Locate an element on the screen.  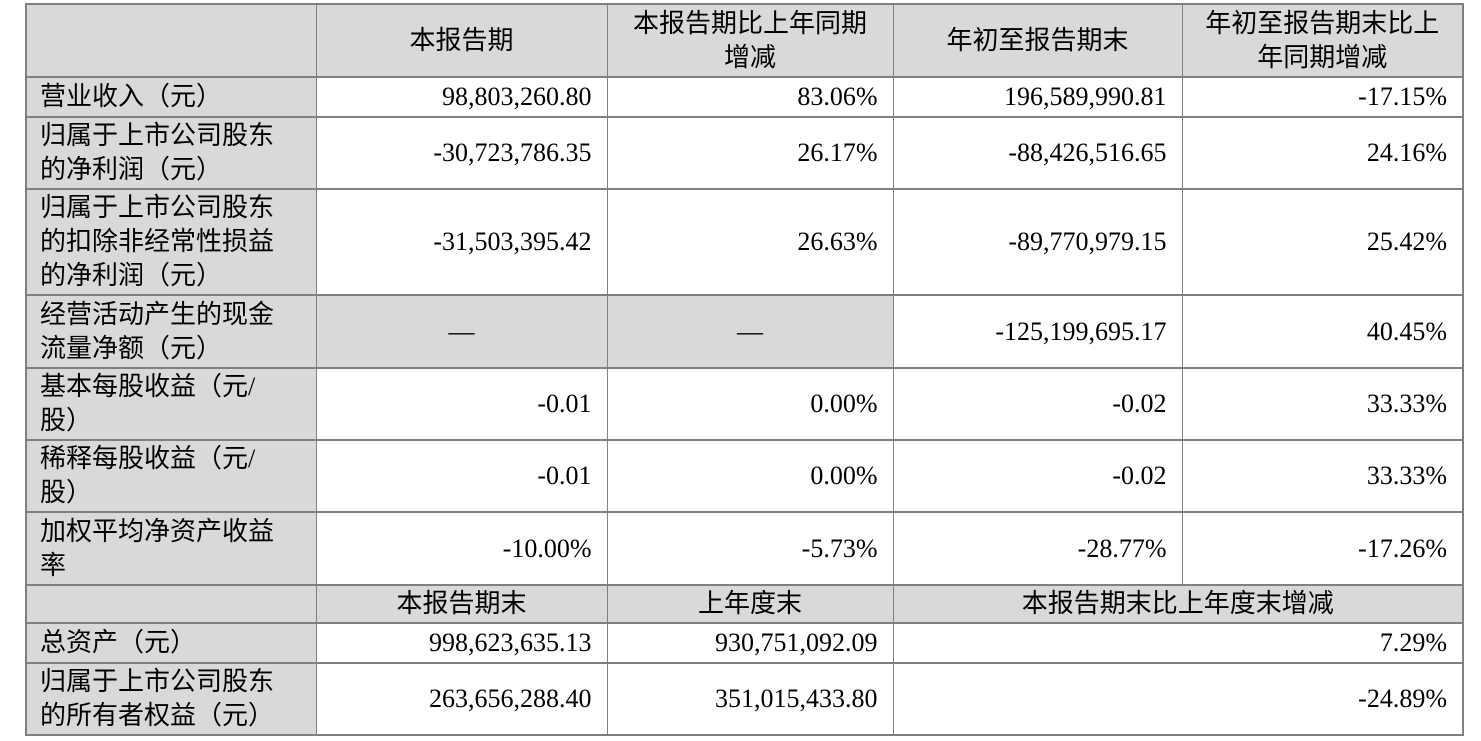
row-label: 经营活动产生的现金 流量净额（元） is located at coordinates (171, 331).